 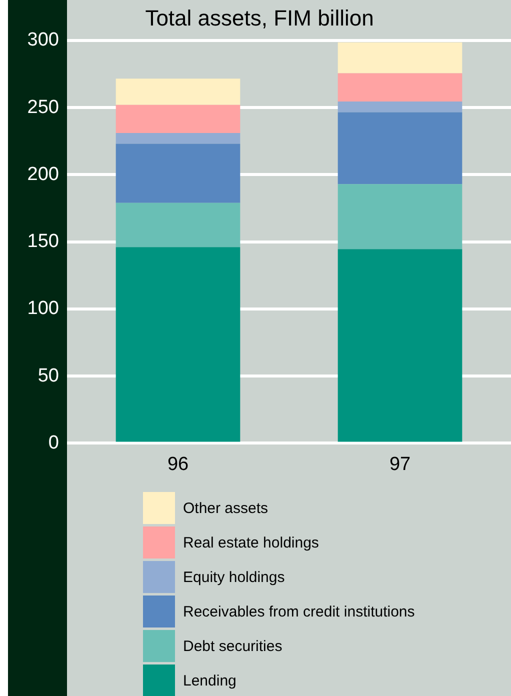 I want to click on y-tick-label: 50, so click(x=48, y=375).